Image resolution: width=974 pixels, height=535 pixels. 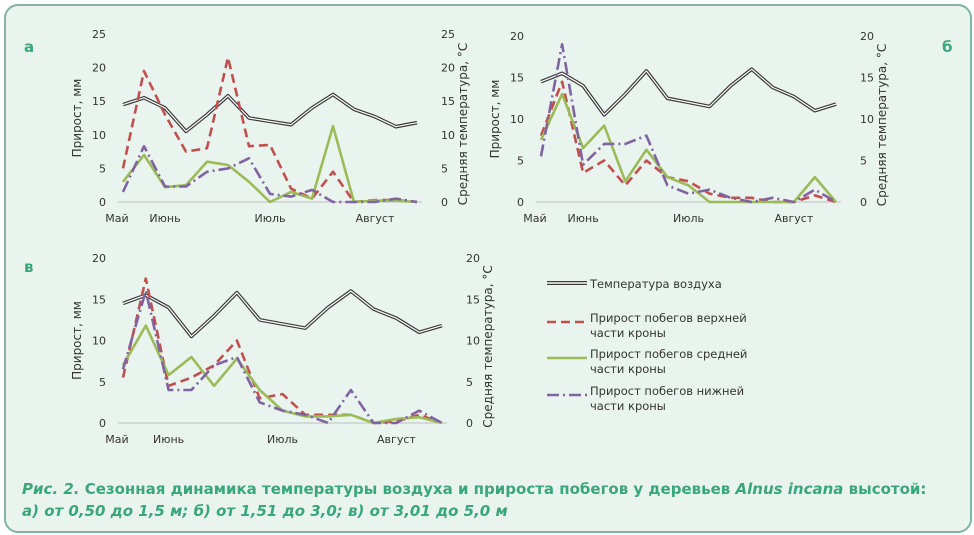 I want to click on legend-upper-label-1: Прирост побегов верхней, so click(x=668, y=318).